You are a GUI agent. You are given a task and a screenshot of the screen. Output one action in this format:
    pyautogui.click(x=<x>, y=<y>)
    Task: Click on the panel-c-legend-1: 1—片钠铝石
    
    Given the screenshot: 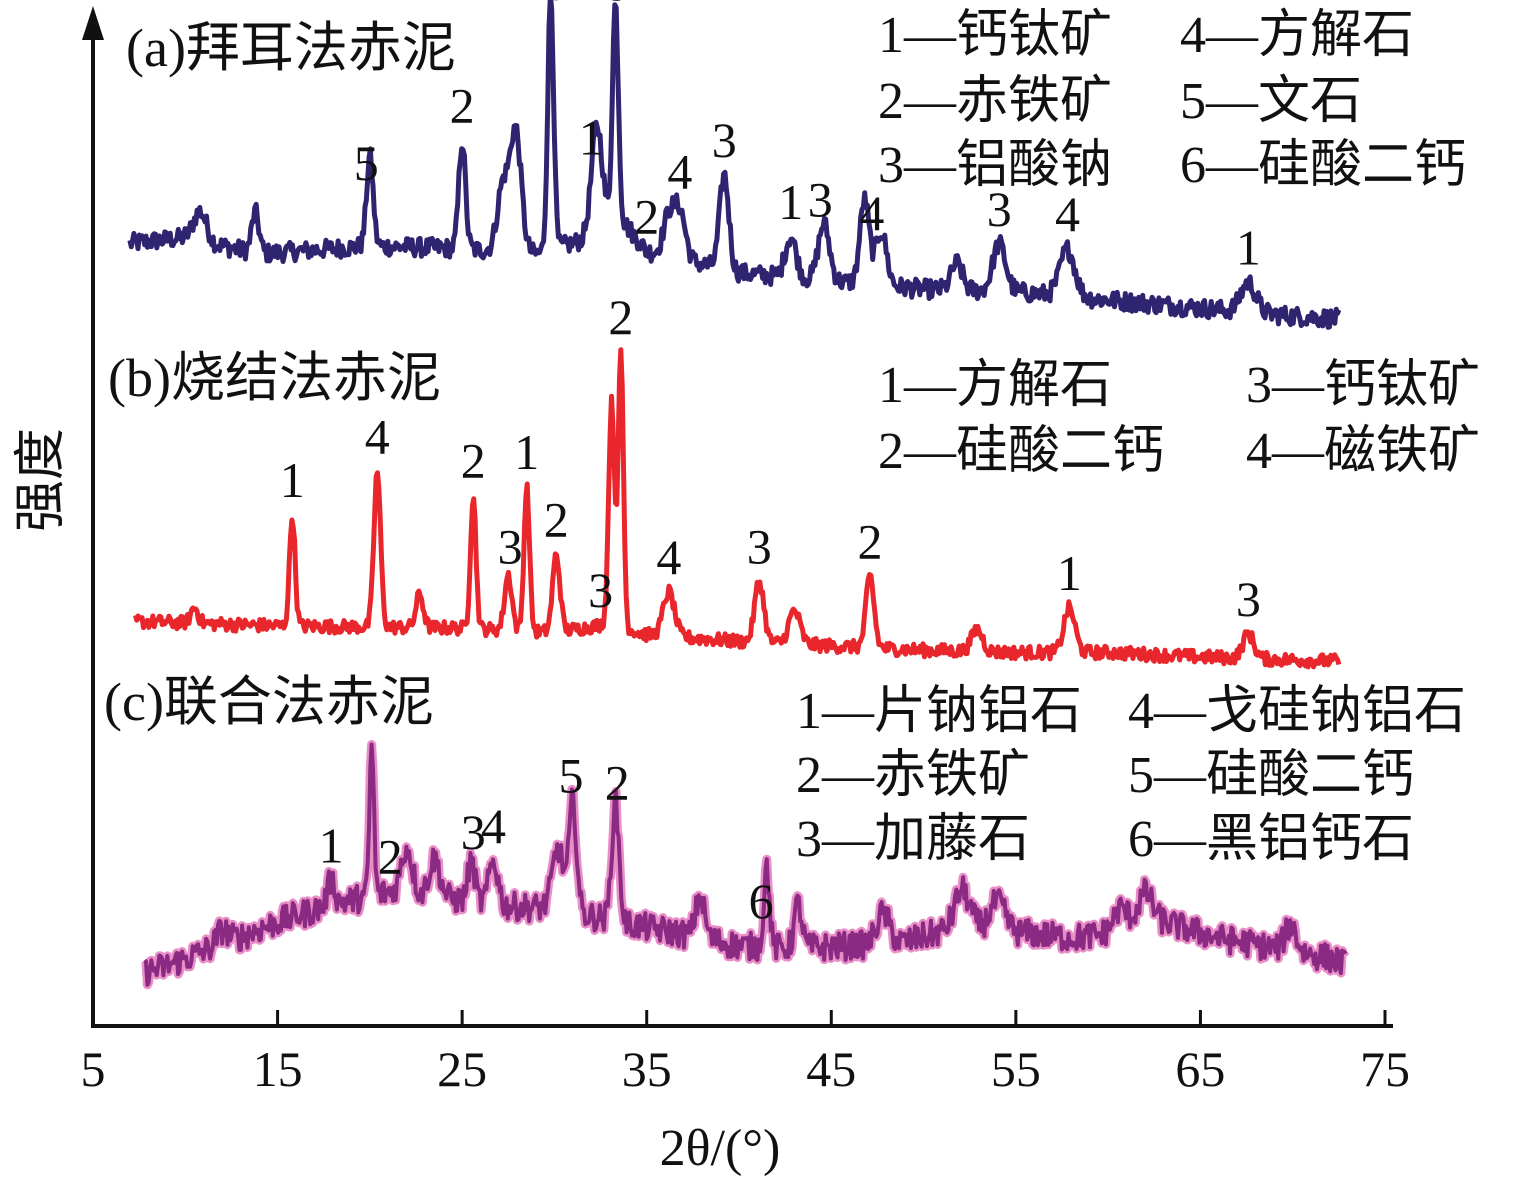 What is the action you would take?
    pyautogui.click(x=939, y=711)
    